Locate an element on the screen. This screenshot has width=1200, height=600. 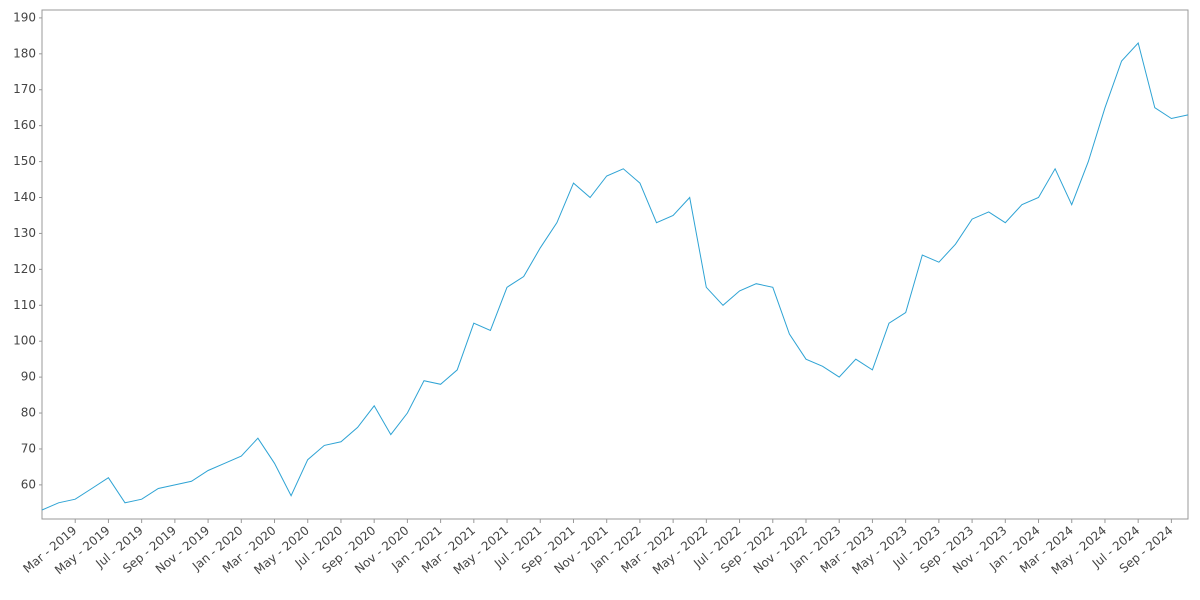
y-tick-label: 150 is located at coordinates (24, 161).